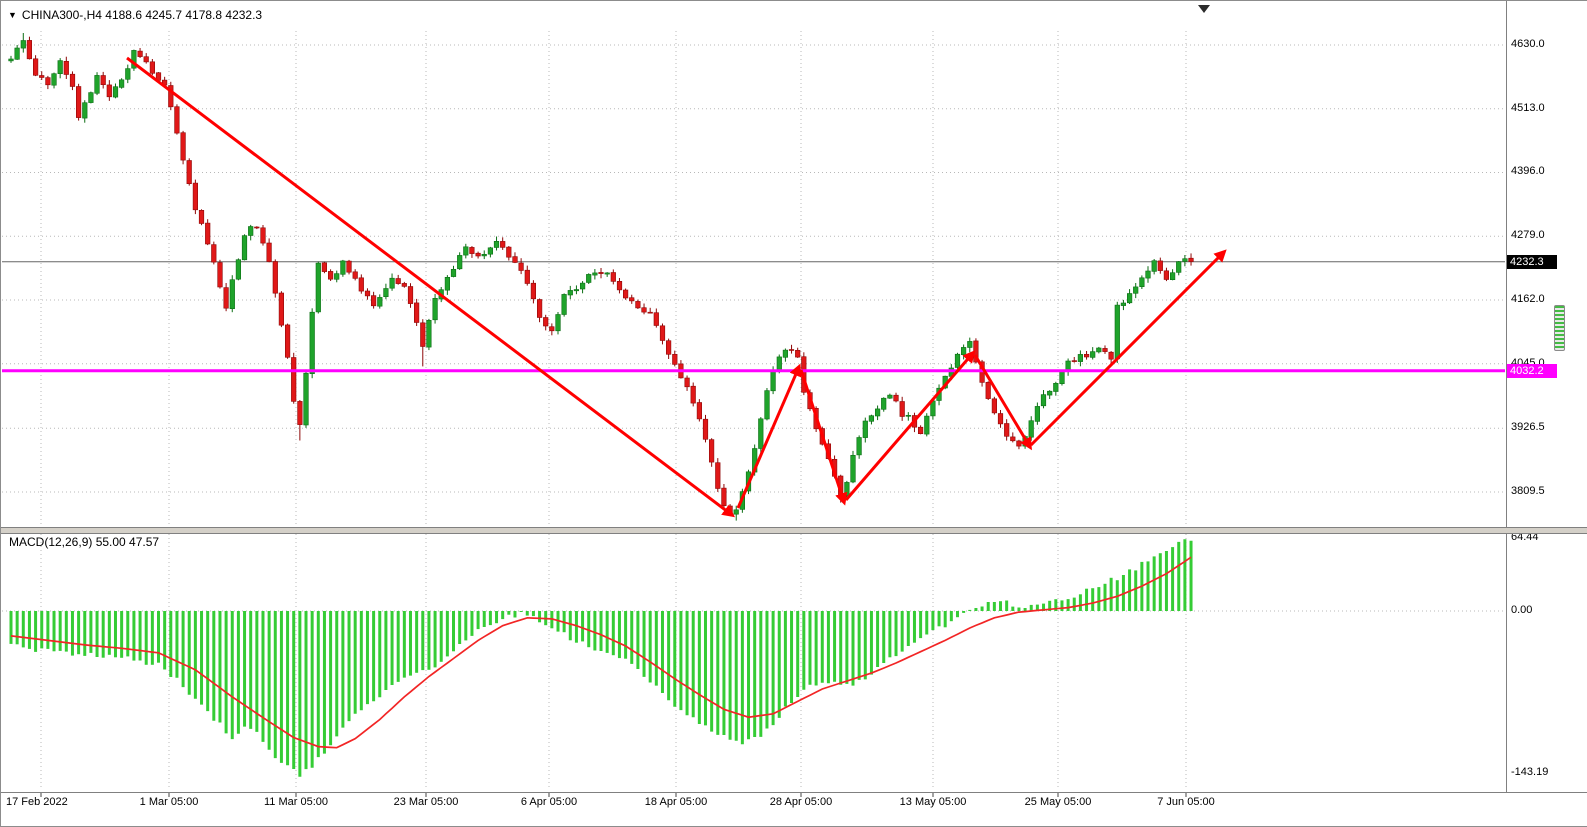  What do you see at coordinates (37, 802) in the screenshot?
I see `time-axis-label: 17 Feb 2022` at bounding box center [37, 802].